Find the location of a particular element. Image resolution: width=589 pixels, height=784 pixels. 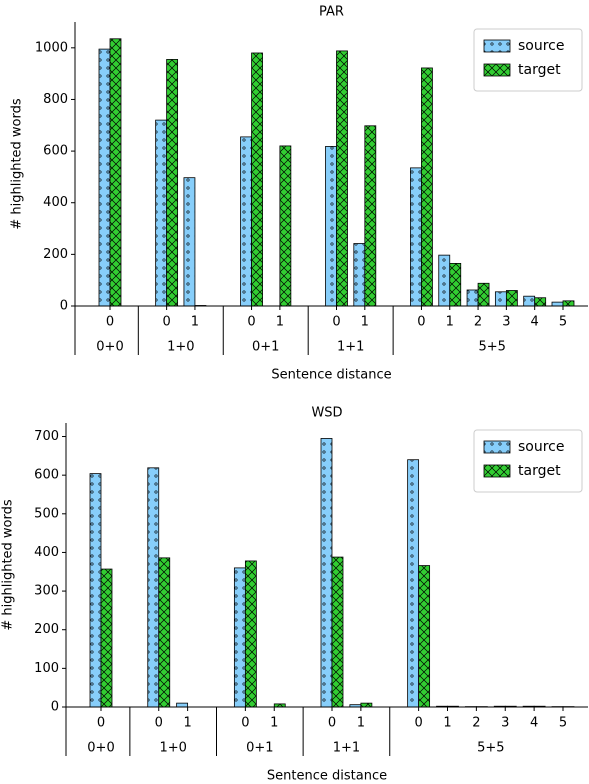

y-tick-label: 700 is located at coordinates (46, 436).